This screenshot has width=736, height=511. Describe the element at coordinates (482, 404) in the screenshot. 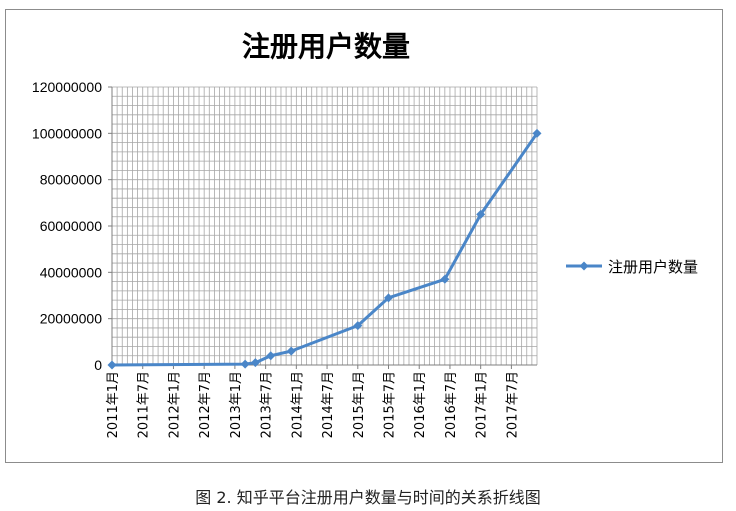

I see `x-tick-label: 2017年1月` at that location.